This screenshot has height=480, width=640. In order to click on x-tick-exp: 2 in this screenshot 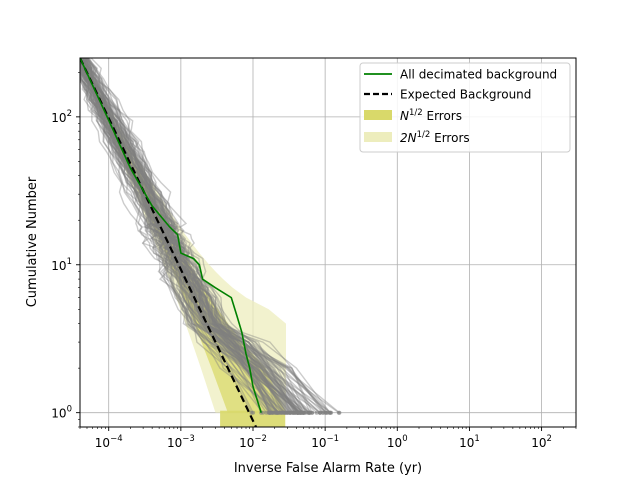, I will do `click(549, 439)`.